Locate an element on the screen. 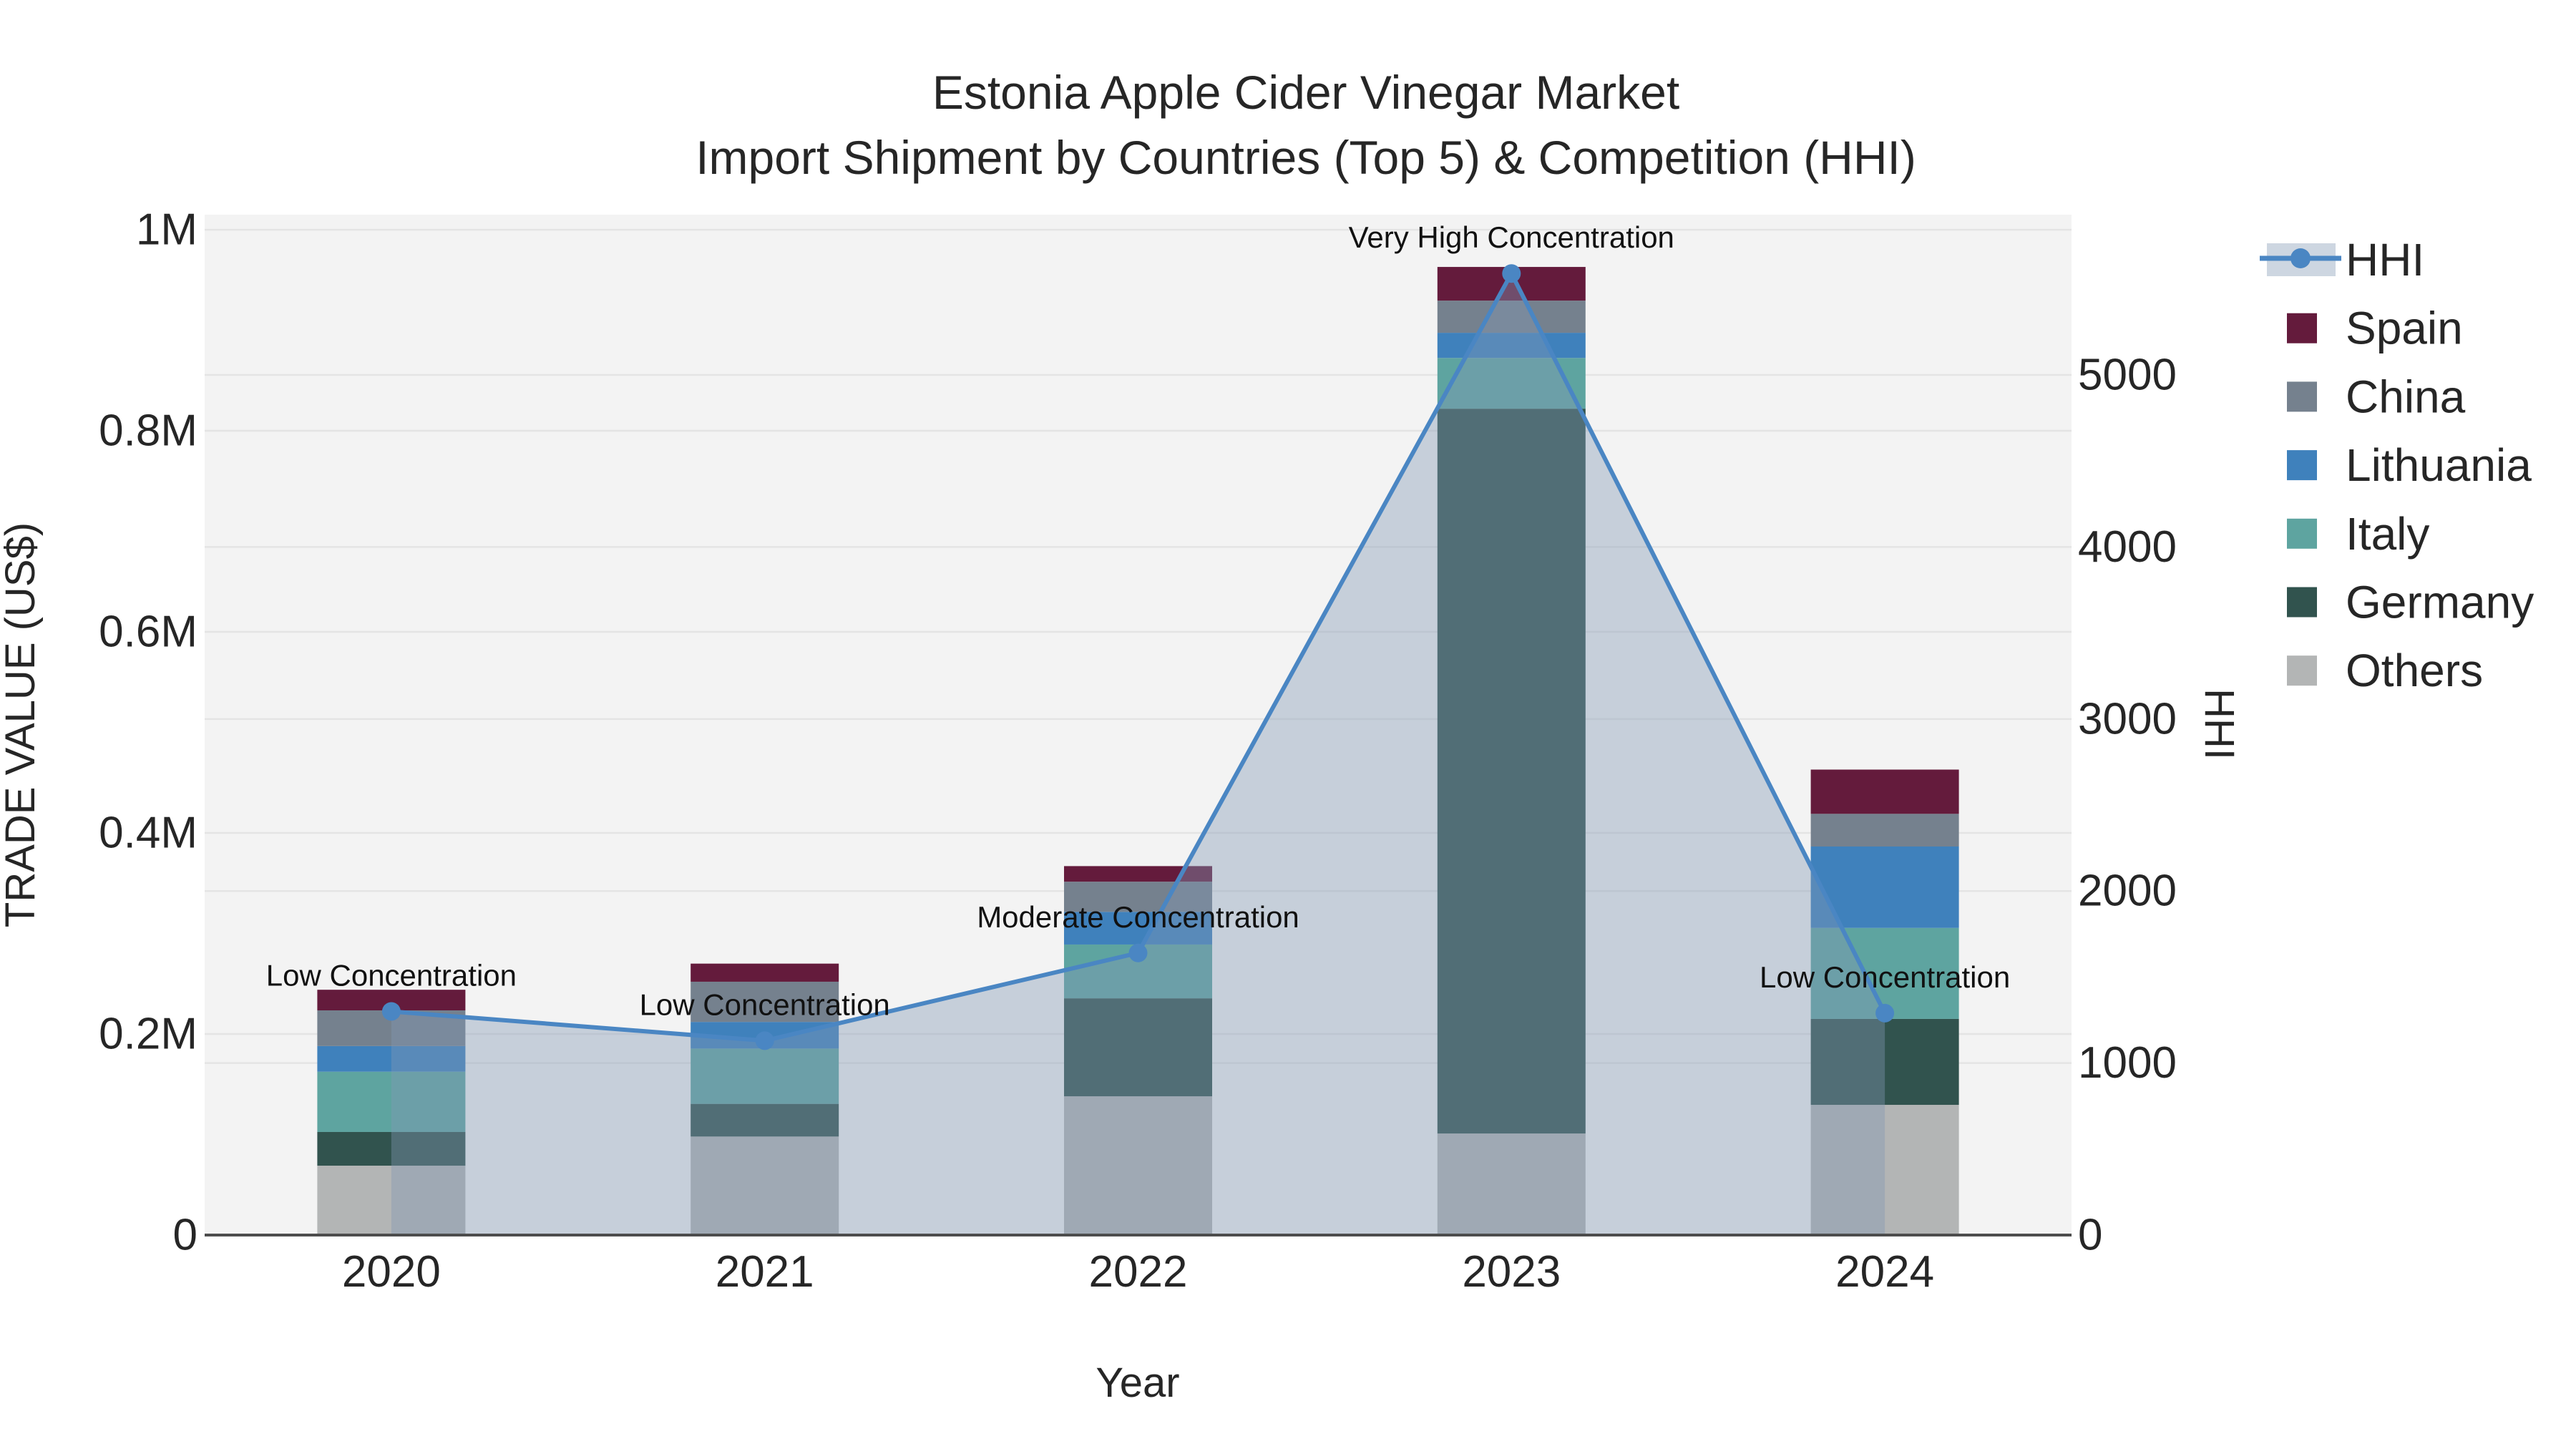 This screenshot has width=2576, height=1449. legend-swatch-germany is located at coordinates (2302, 602).